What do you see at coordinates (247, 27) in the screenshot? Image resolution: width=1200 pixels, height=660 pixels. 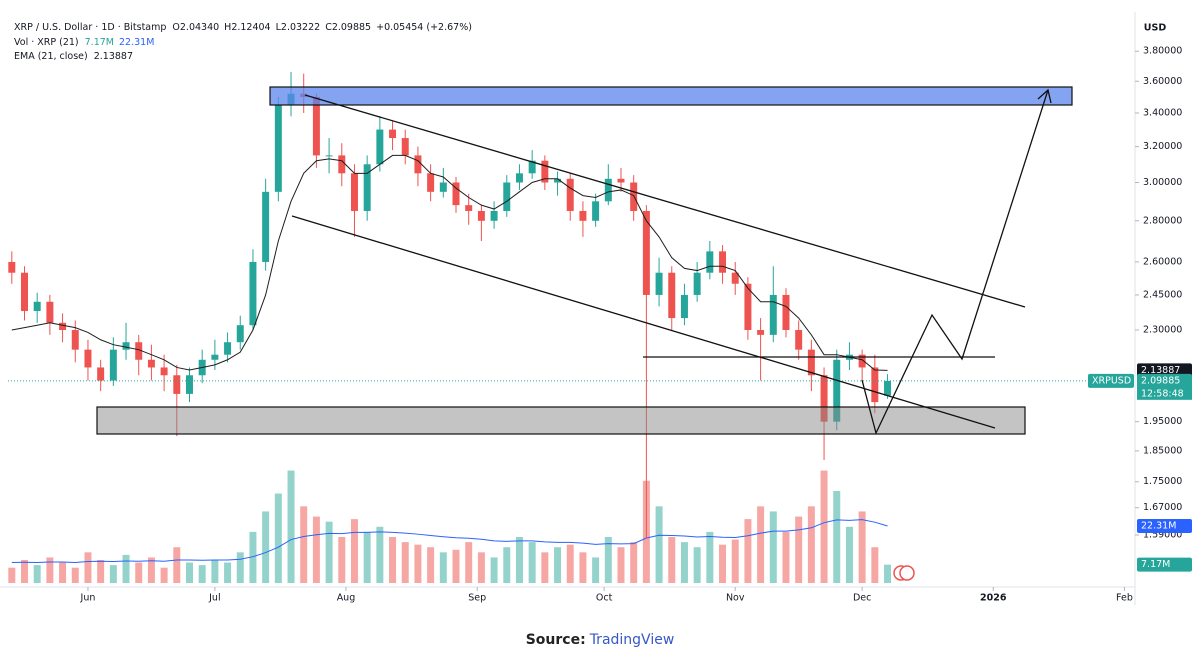 I see `high-text: H2.12404` at bounding box center [247, 27].